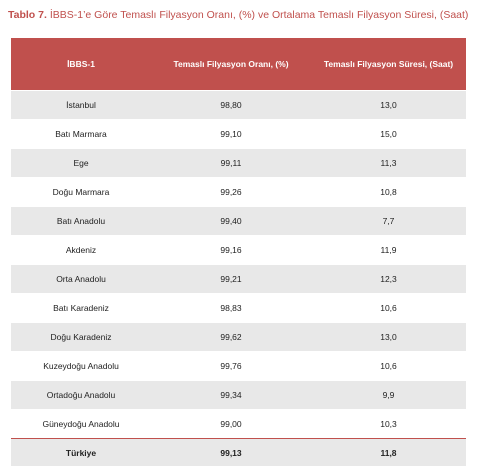 This screenshot has height=474, width=477. I want to click on duration-cell: 11,3, so click(388, 163).